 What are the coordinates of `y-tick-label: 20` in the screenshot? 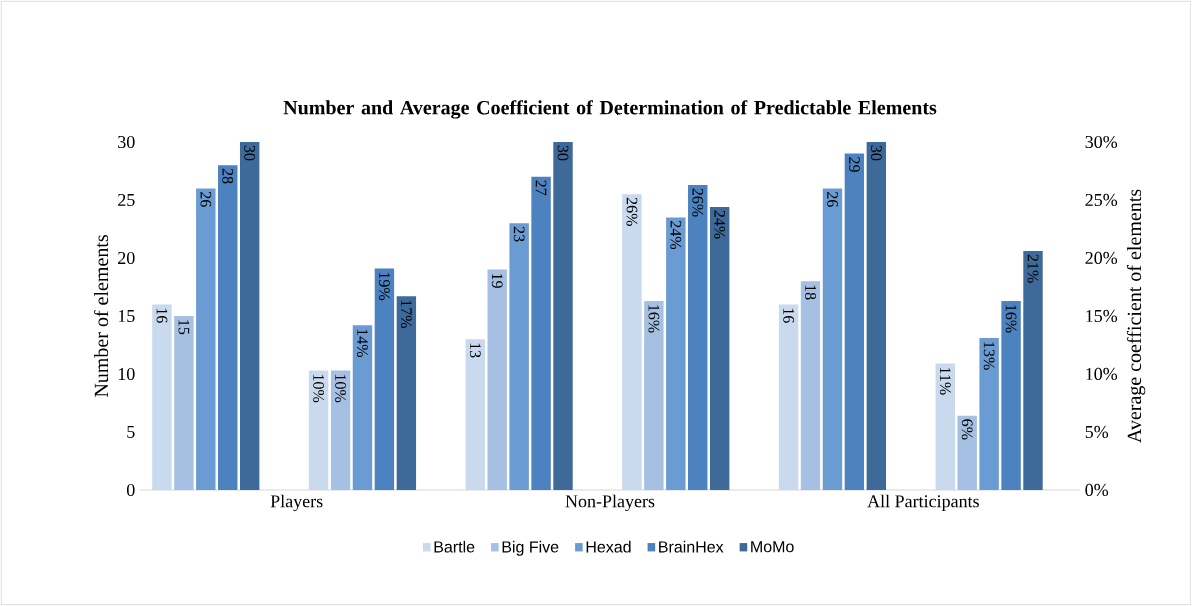 It's located at (126, 258).